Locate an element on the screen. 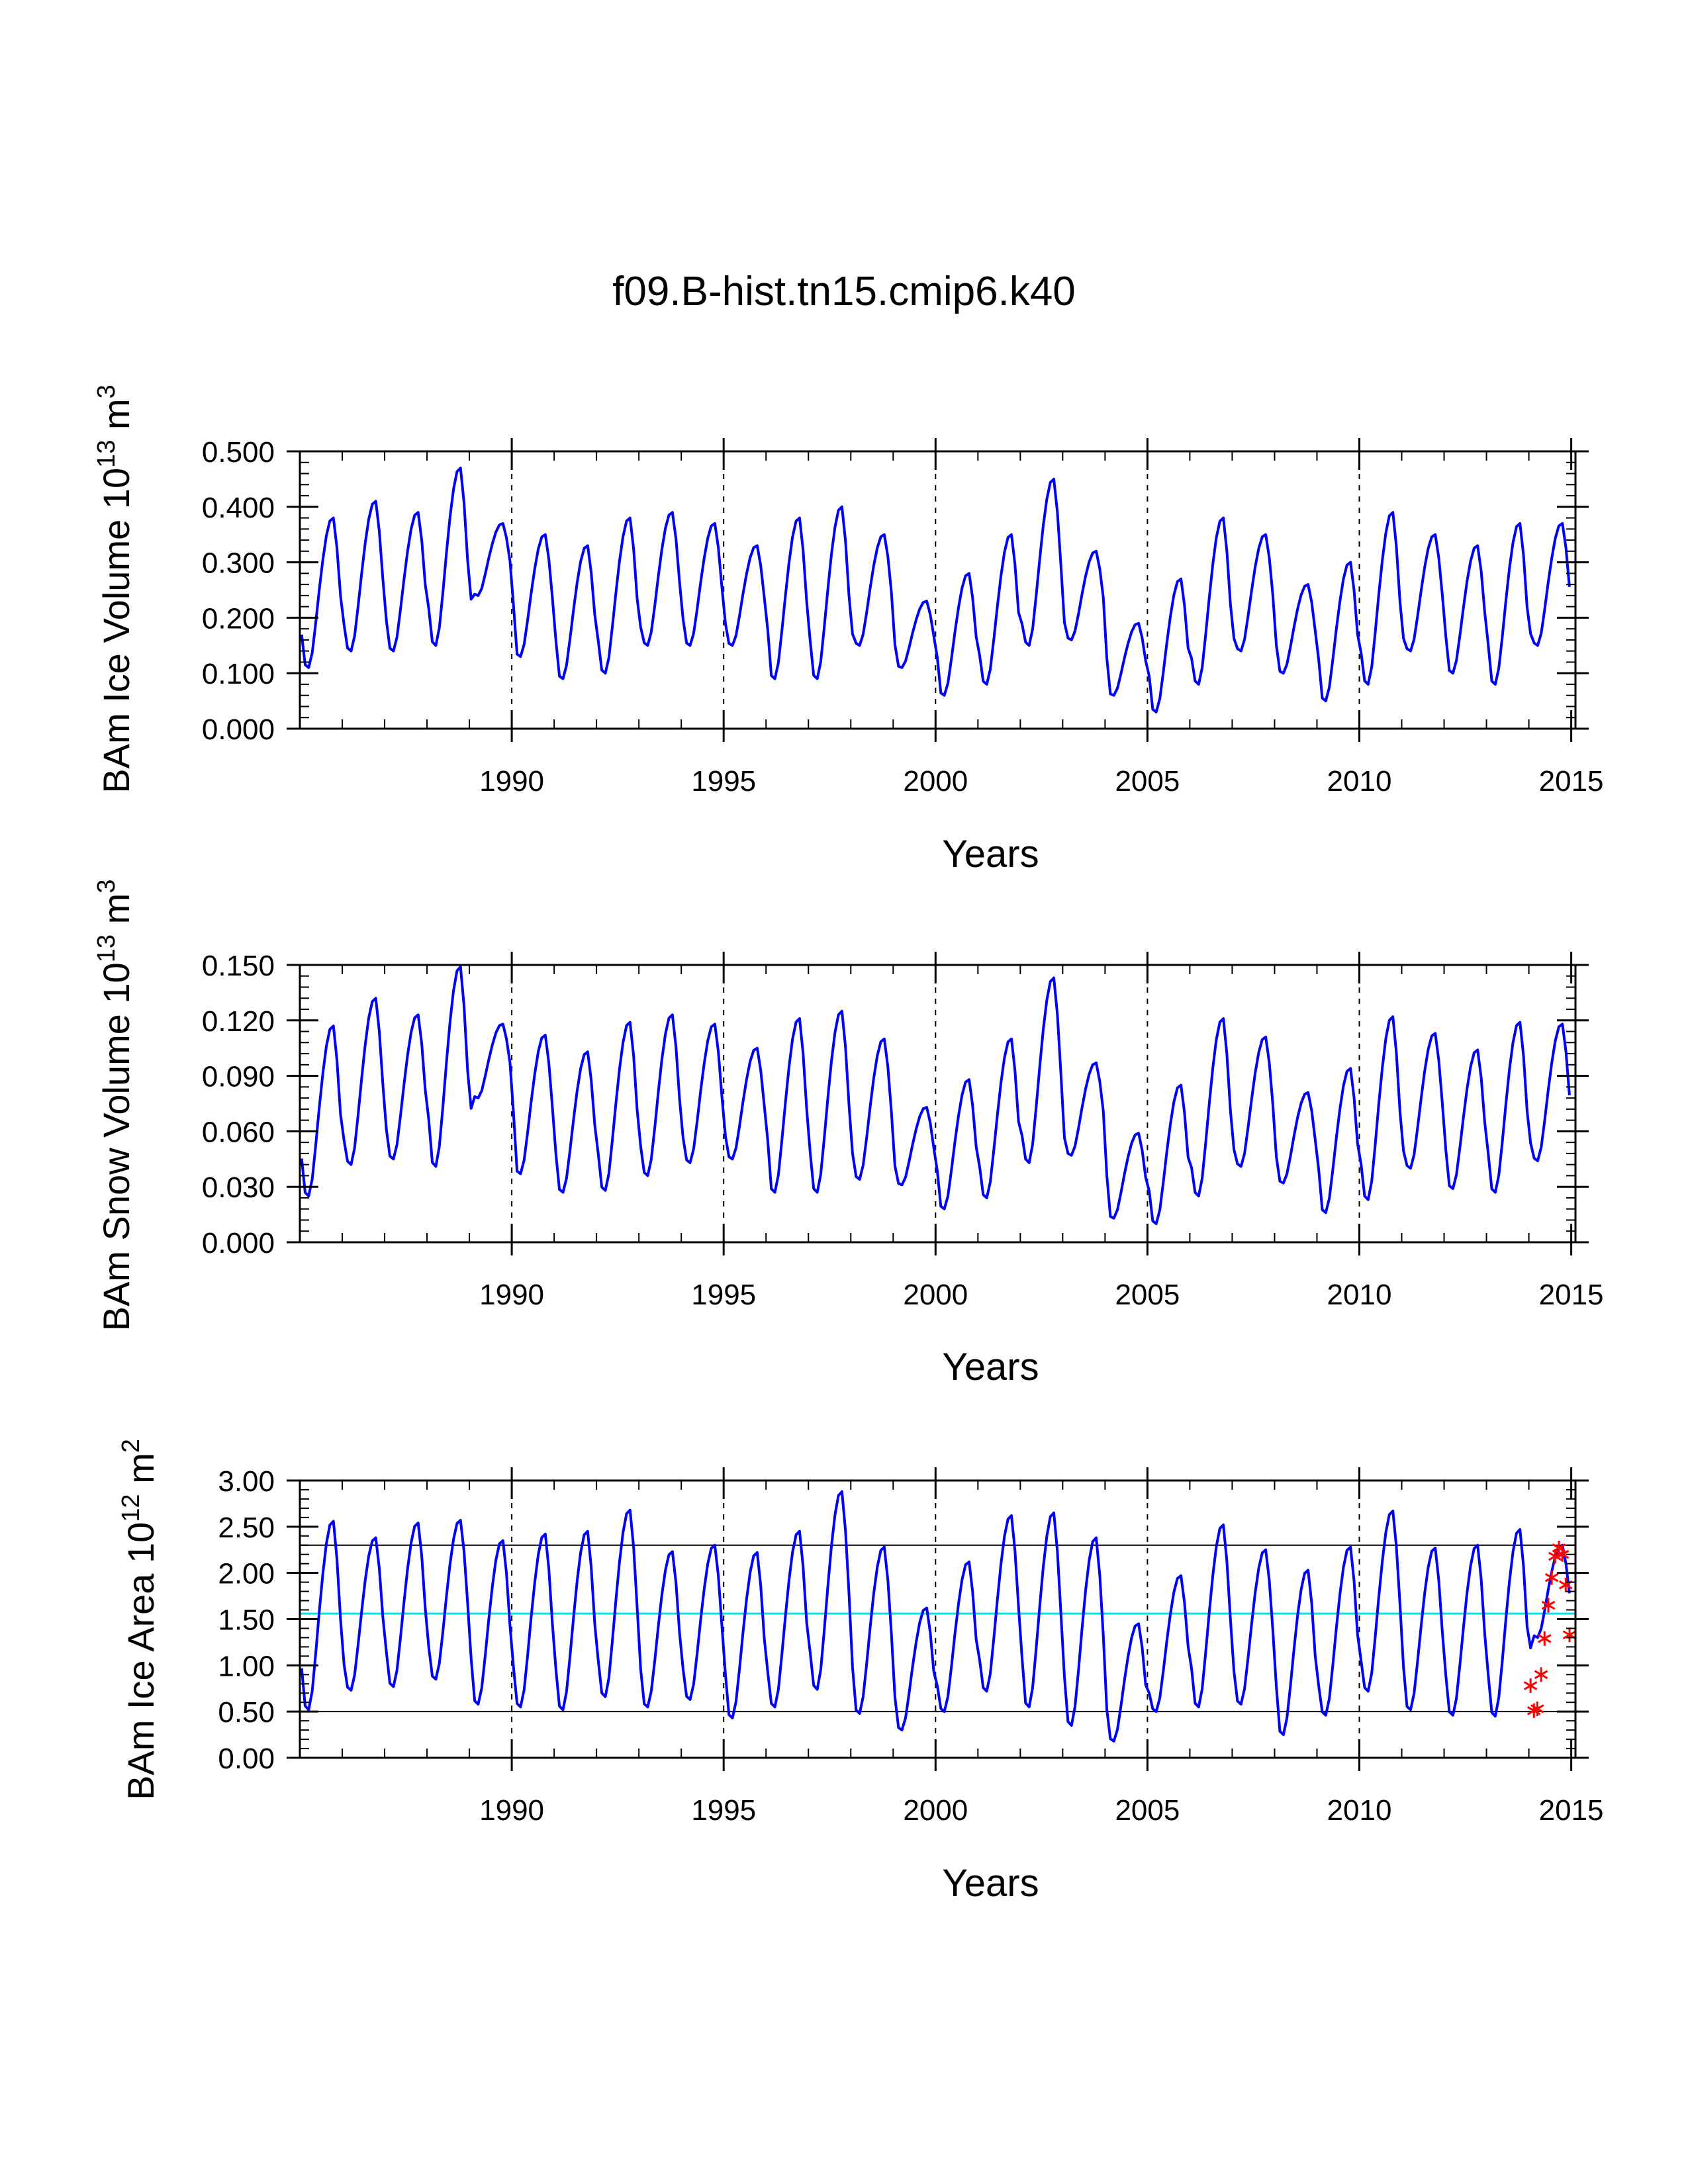  y-tick-label: 0.50 is located at coordinates (246, 1712).